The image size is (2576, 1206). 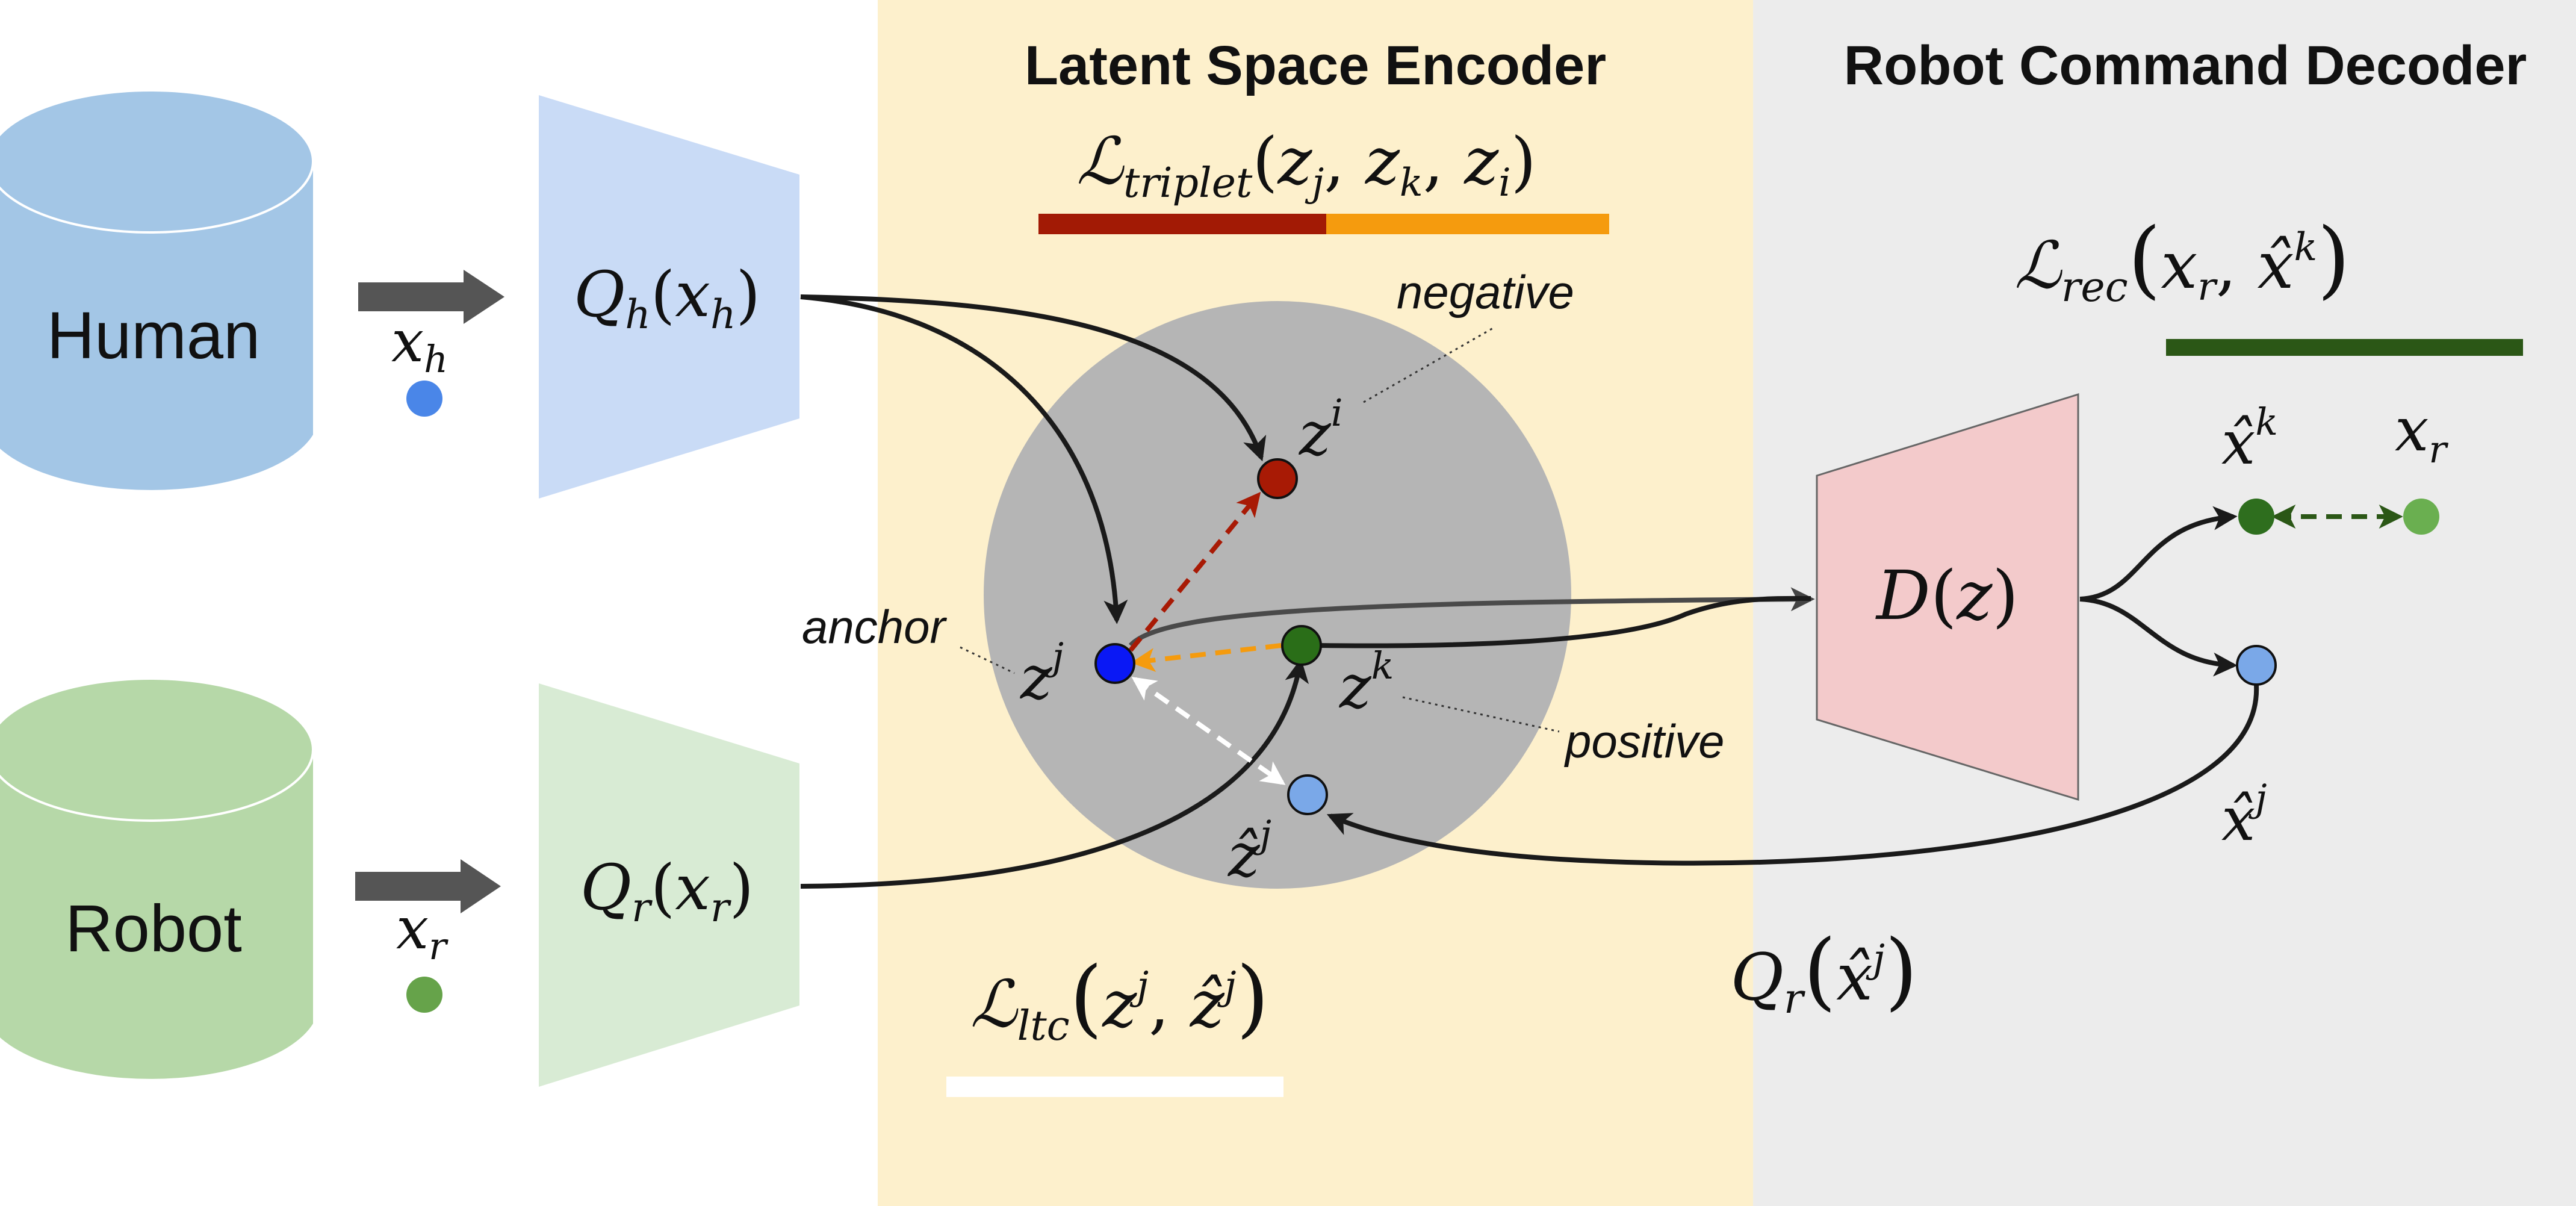 I want to click on xr-label: xr, so click(x=2421, y=432).